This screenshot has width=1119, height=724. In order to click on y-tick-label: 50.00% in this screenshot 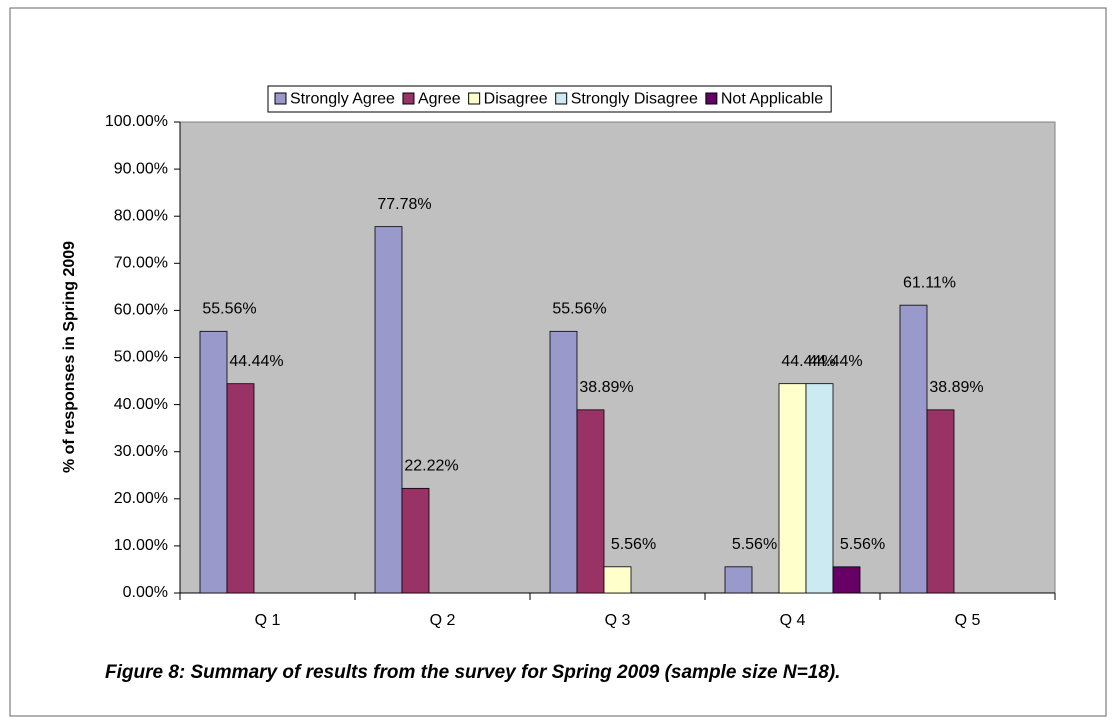, I will do `click(141, 357)`.